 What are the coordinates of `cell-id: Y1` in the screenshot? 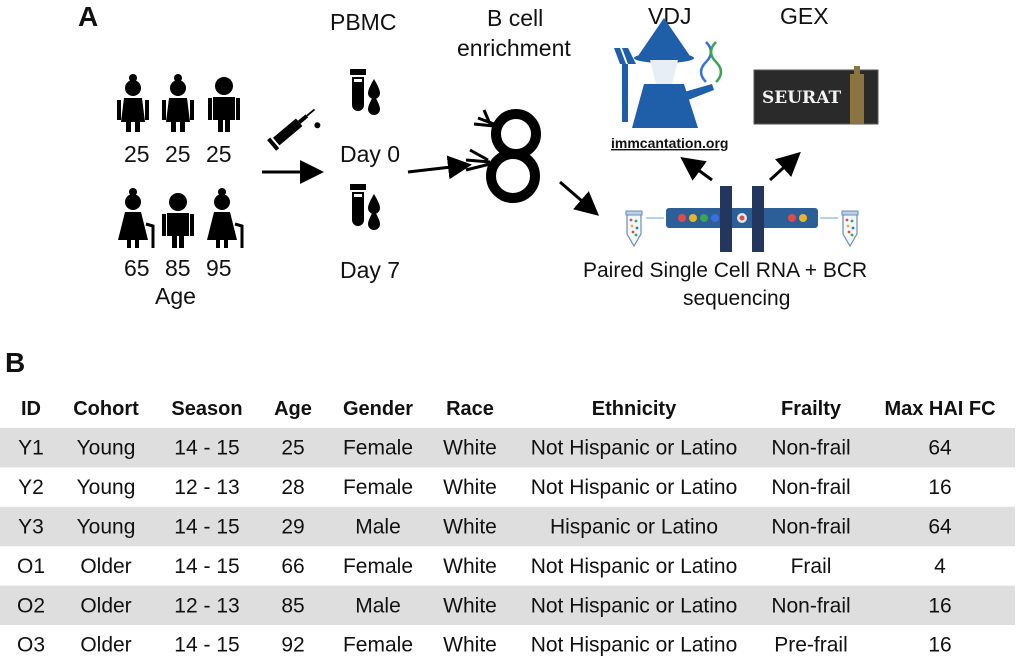 It's located at (31, 448).